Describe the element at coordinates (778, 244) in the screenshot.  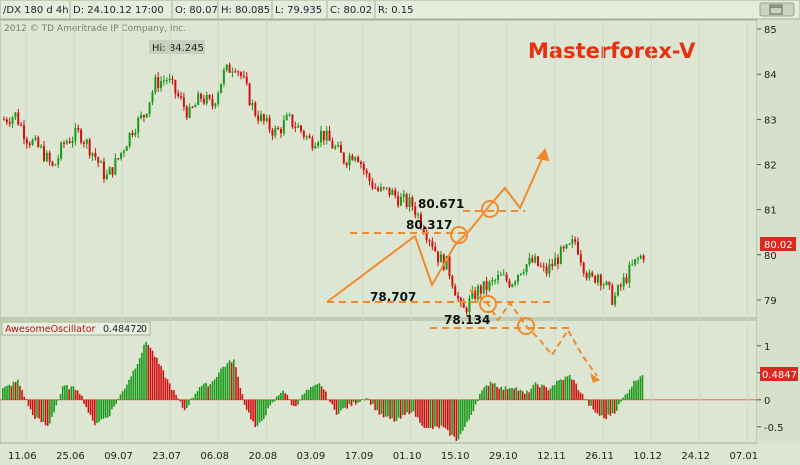
I see `price-tag-bg` at that location.